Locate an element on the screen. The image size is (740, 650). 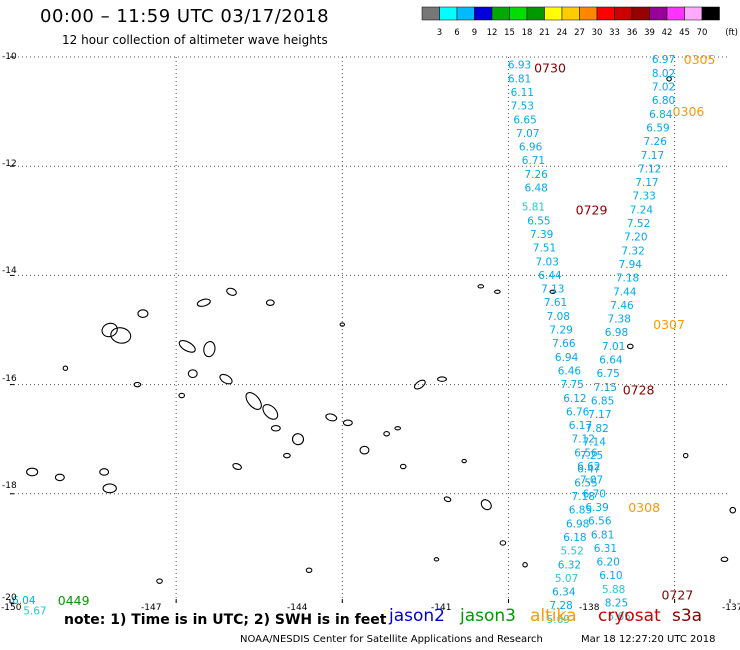
satellite-jason2-label: jason2 is located at coordinates (417, 616).